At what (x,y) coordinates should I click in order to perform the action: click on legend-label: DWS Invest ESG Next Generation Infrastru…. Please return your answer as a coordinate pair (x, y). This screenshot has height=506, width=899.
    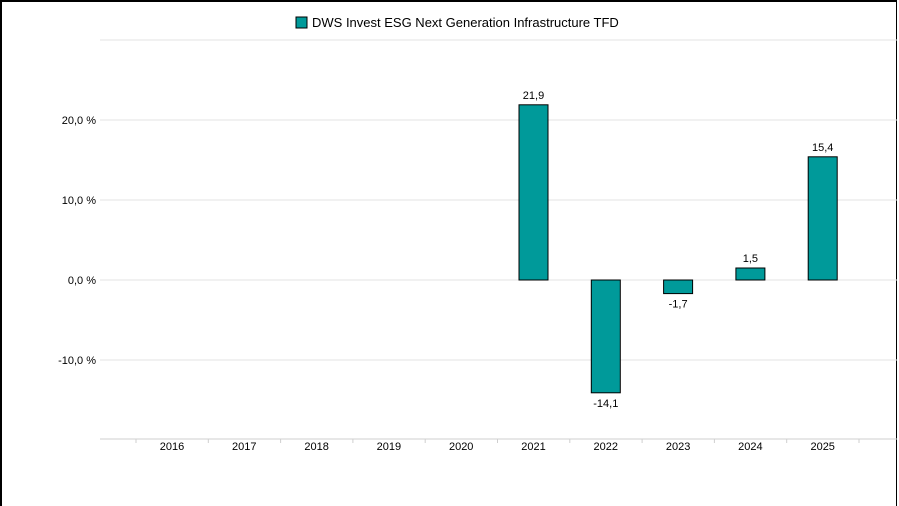
    Looking at the image, I should click on (465, 22).